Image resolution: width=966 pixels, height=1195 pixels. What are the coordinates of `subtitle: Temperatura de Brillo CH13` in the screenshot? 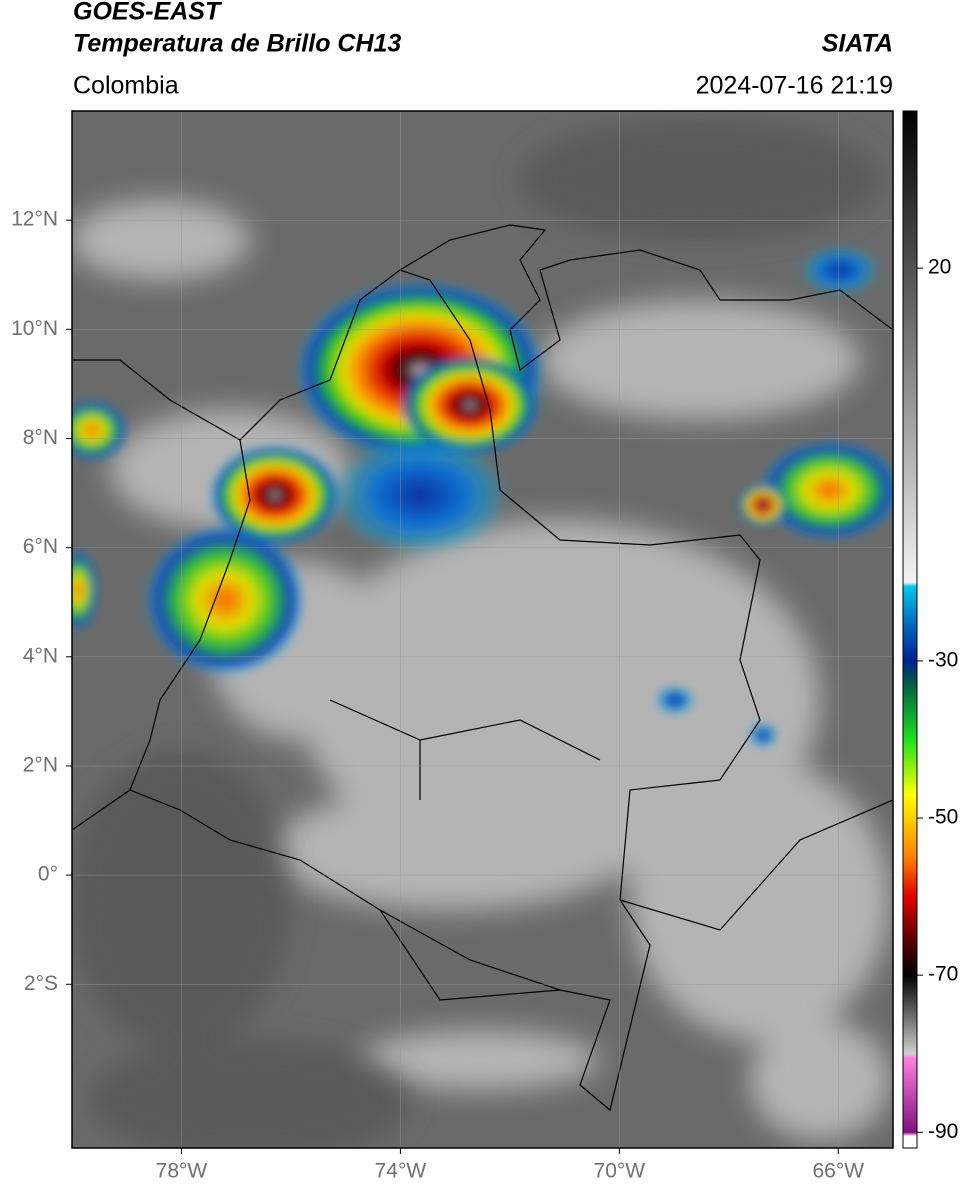 It's located at (237, 44).